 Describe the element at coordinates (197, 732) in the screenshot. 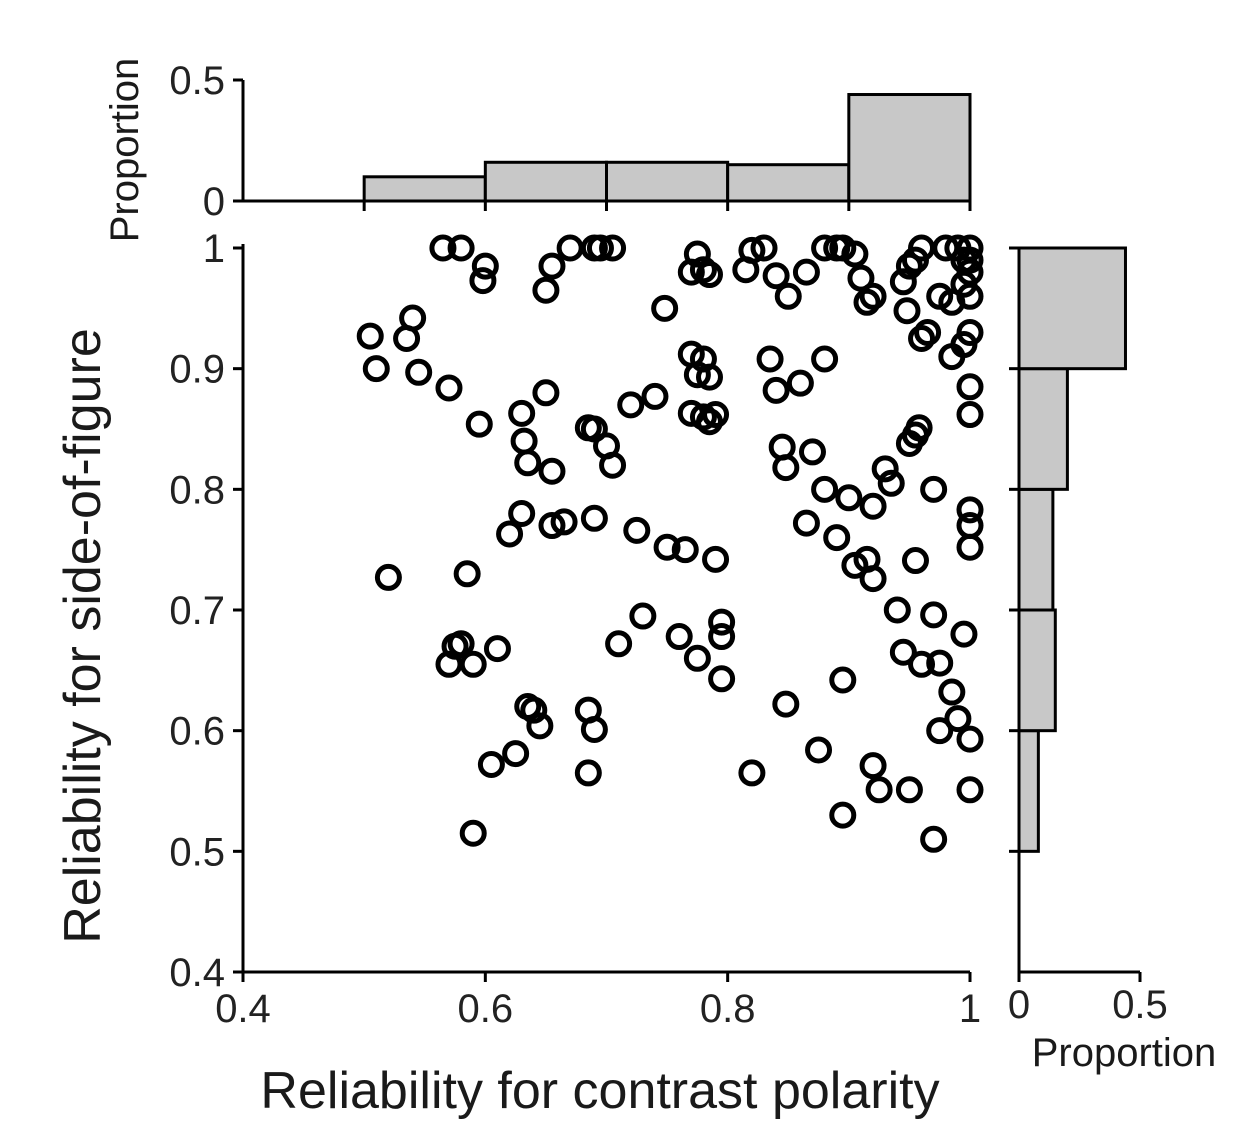

I see `y-tick-label: 0.6` at that location.